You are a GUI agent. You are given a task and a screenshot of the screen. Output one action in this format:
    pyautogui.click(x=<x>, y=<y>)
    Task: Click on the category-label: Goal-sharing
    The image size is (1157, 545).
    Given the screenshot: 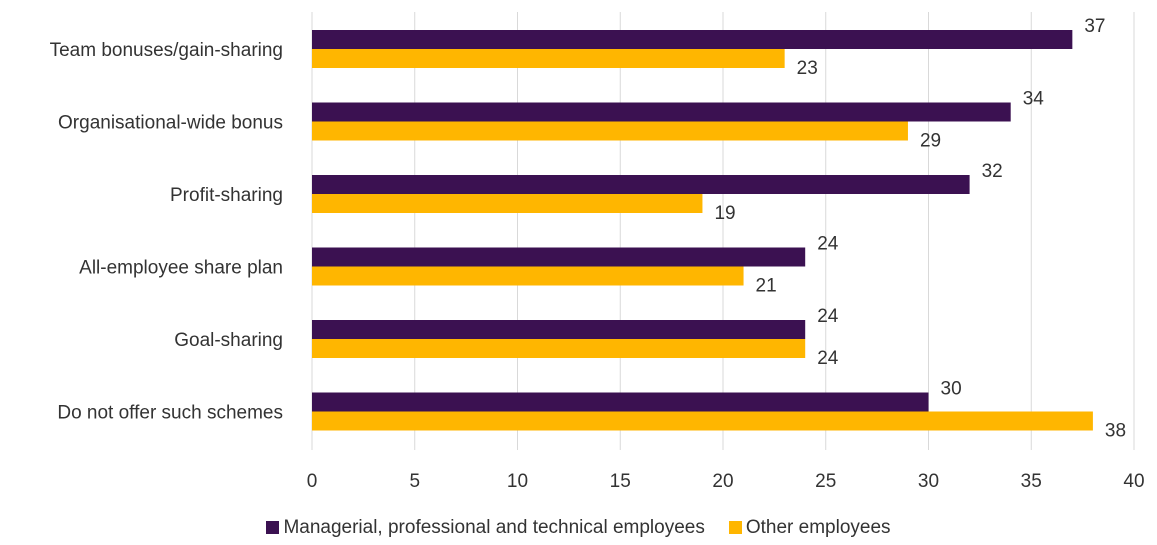 What is the action you would take?
    pyautogui.click(x=228, y=340)
    